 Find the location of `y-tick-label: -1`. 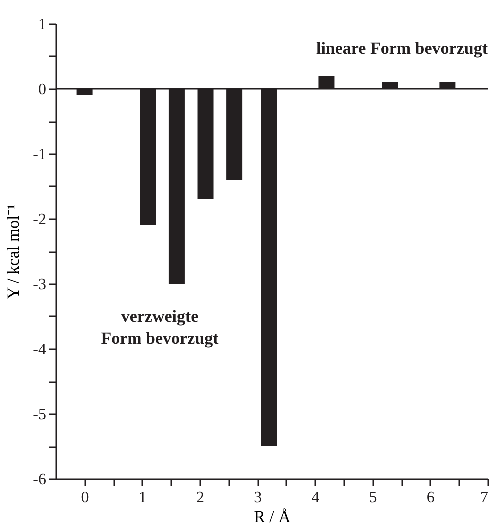

y-tick-label: -1 is located at coordinates (39, 155).